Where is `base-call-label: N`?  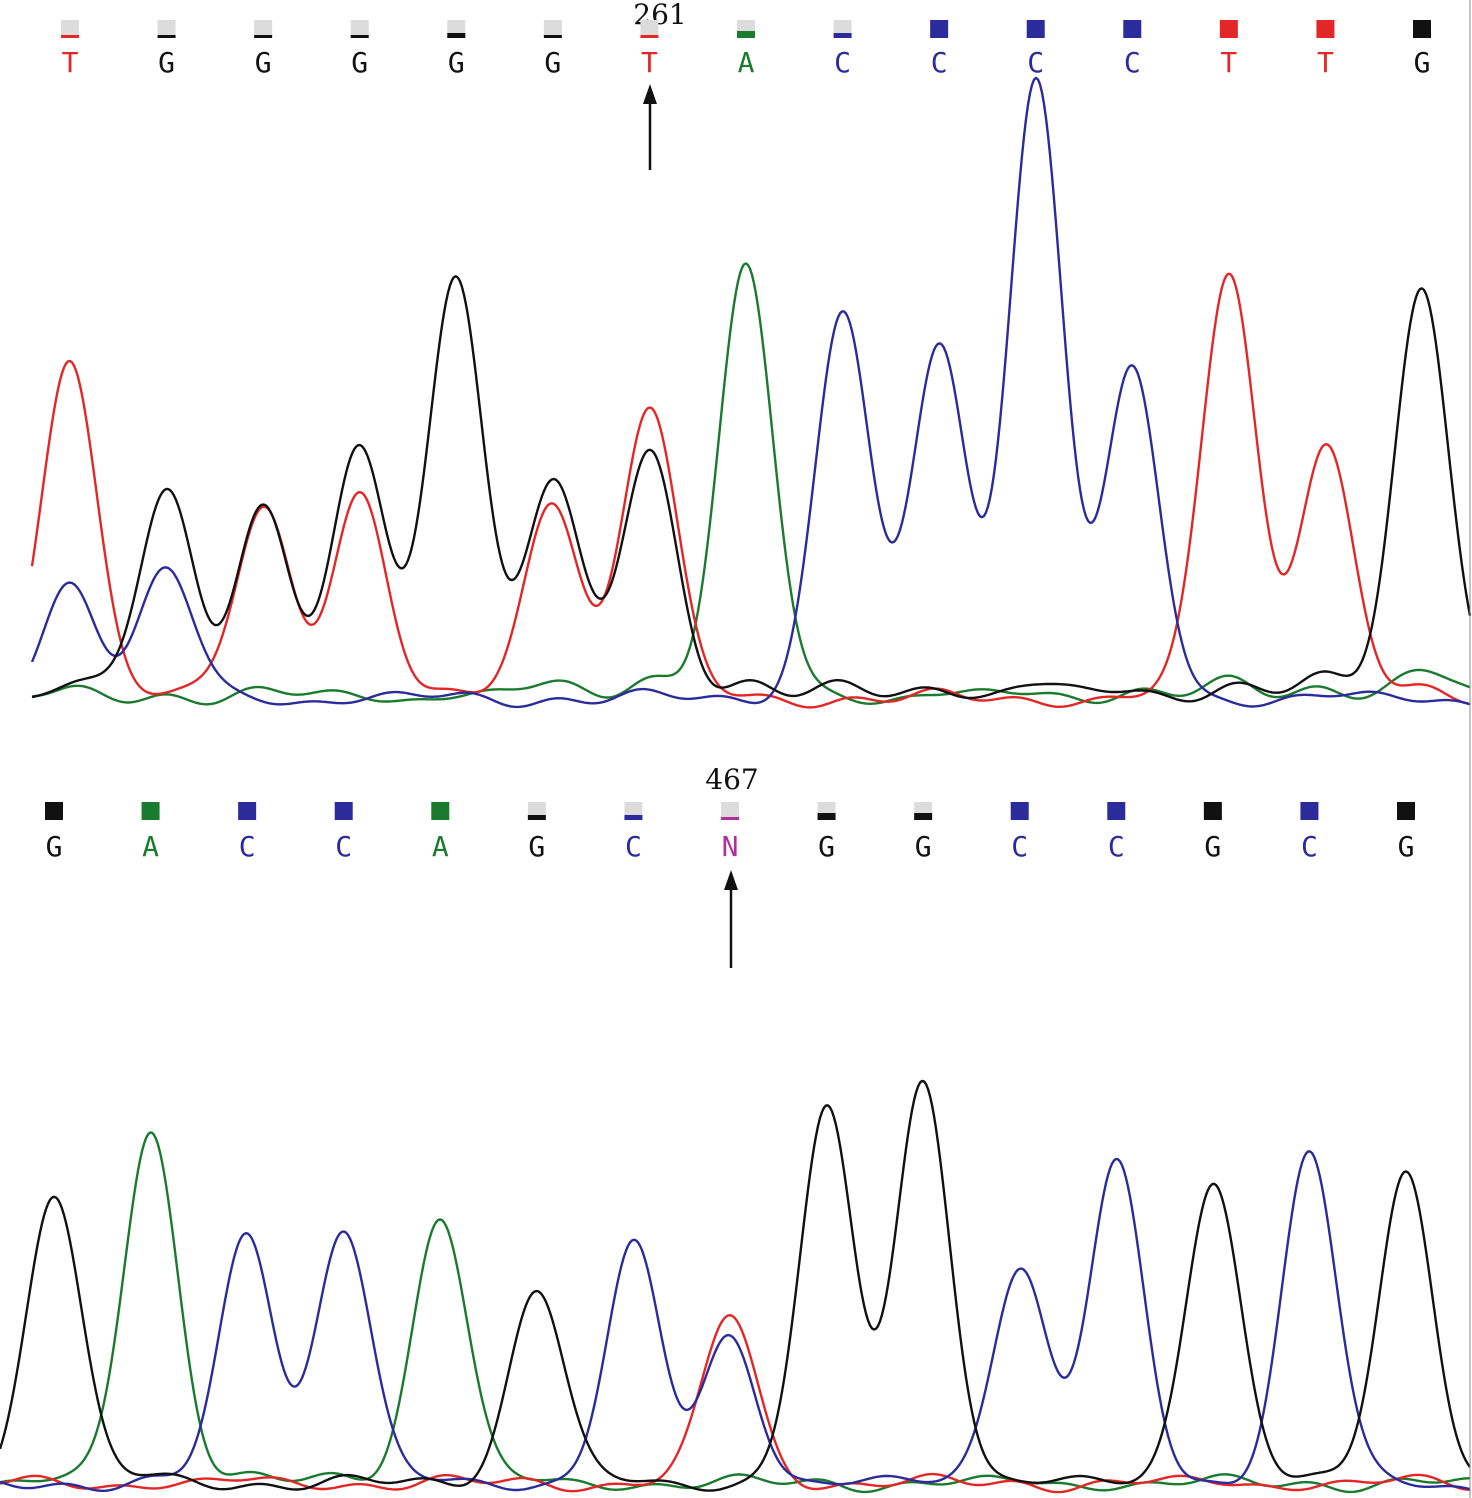
base-call-label: N is located at coordinates (730, 846).